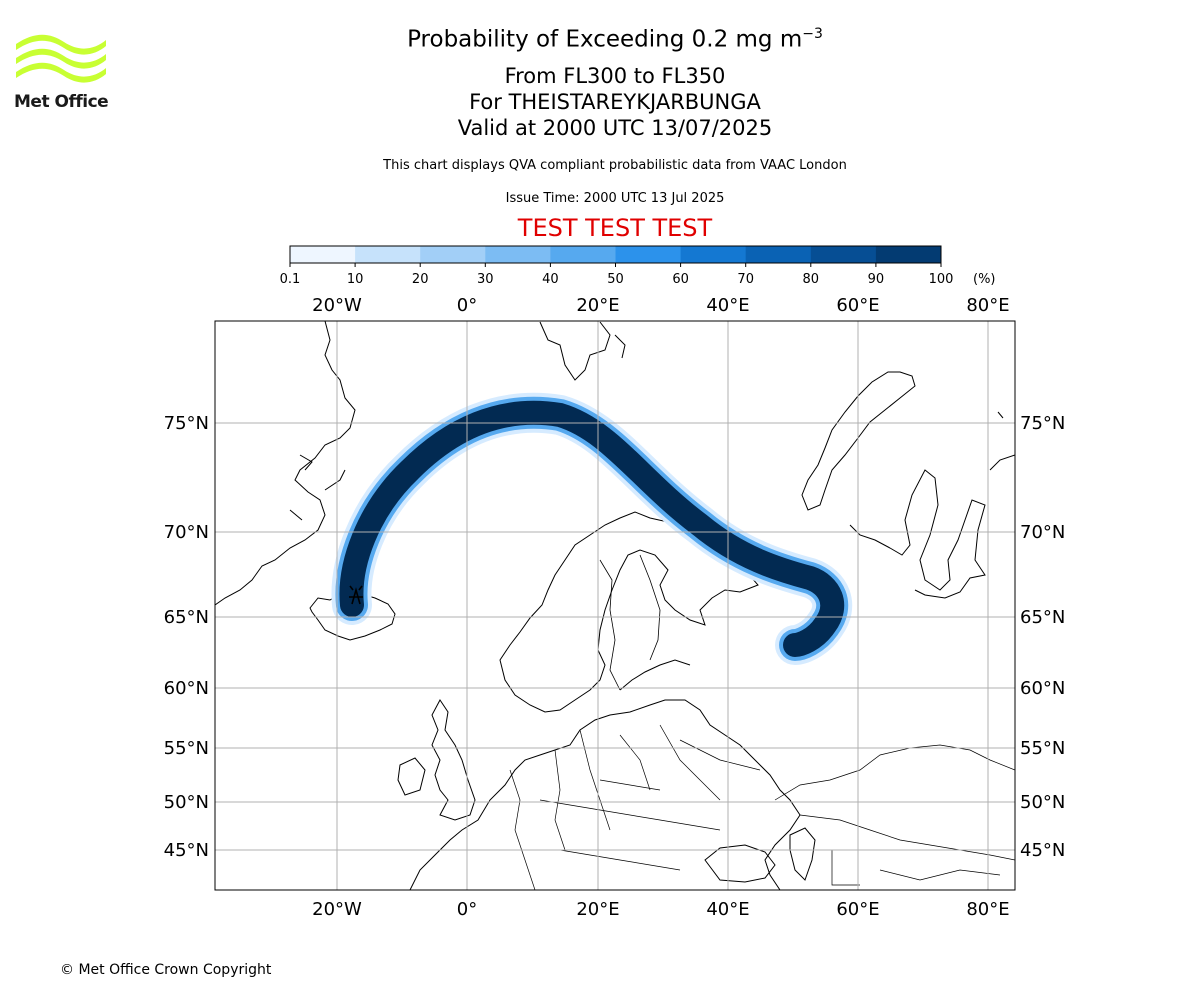  What do you see at coordinates (550, 279) in the screenshot?
I see `colorbar-tick-label: 40` at bounding box center [550, 279].